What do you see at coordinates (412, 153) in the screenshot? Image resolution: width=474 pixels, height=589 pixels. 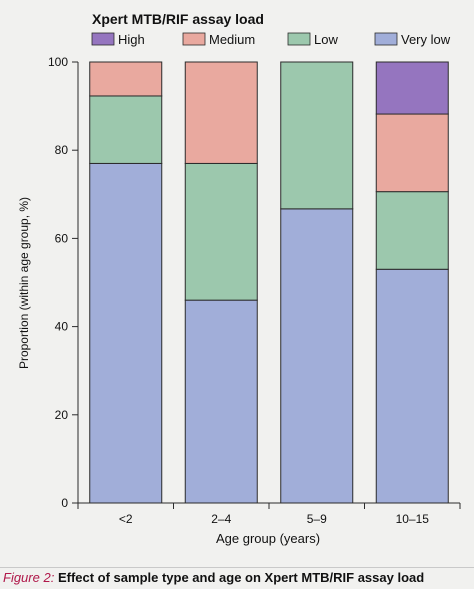 I see `bar-segment-10-15-medium` at bounding box center [412, 153].